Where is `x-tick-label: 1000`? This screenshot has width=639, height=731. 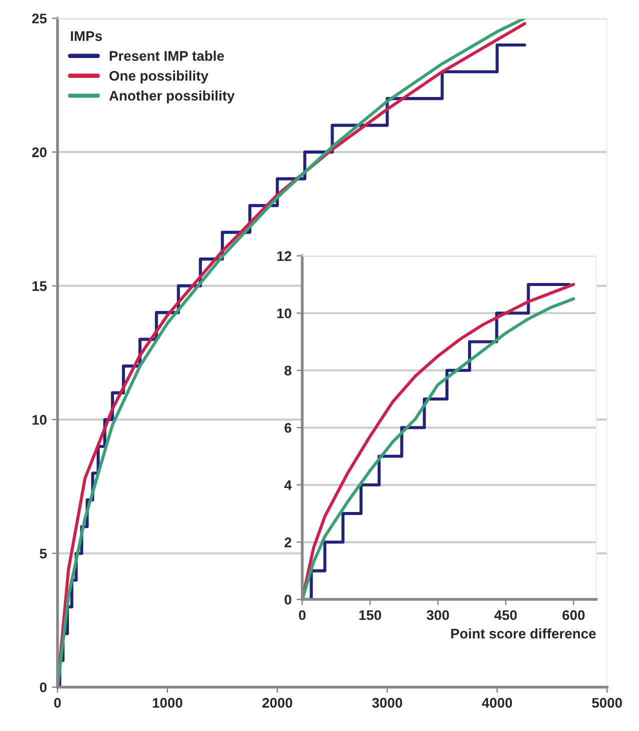 x-tick-label: 1000 is located at coordinates (167, 703).